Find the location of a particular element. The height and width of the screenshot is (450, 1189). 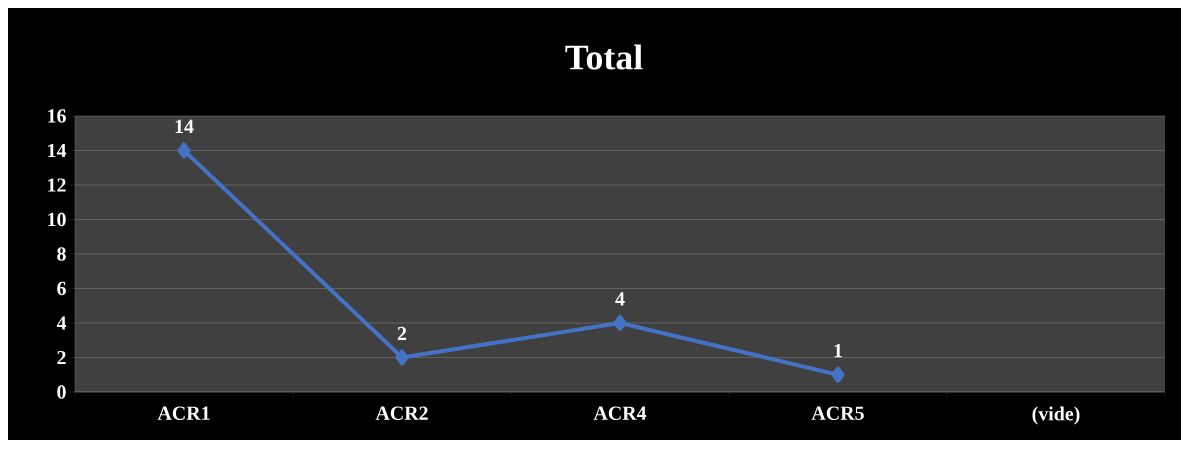

y-tick-label: 0 is located at coordinates (61, 392).